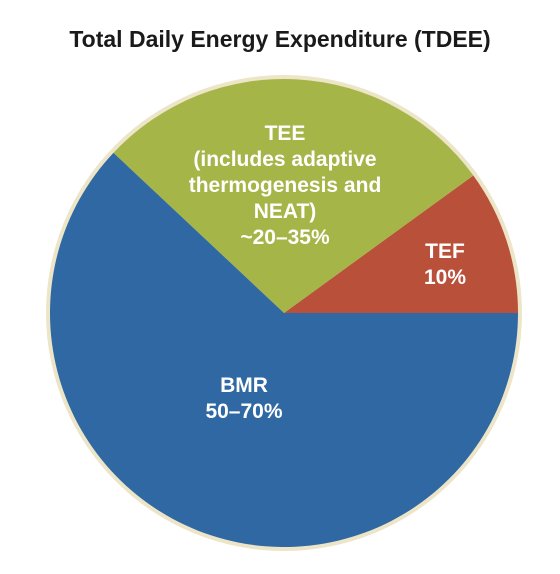 This screenshot has height=574, width=560. Describe the element at coordinates (285, 211) in the screenshot. I see `slice-label-tee-line-3: NEAT)` at that location.